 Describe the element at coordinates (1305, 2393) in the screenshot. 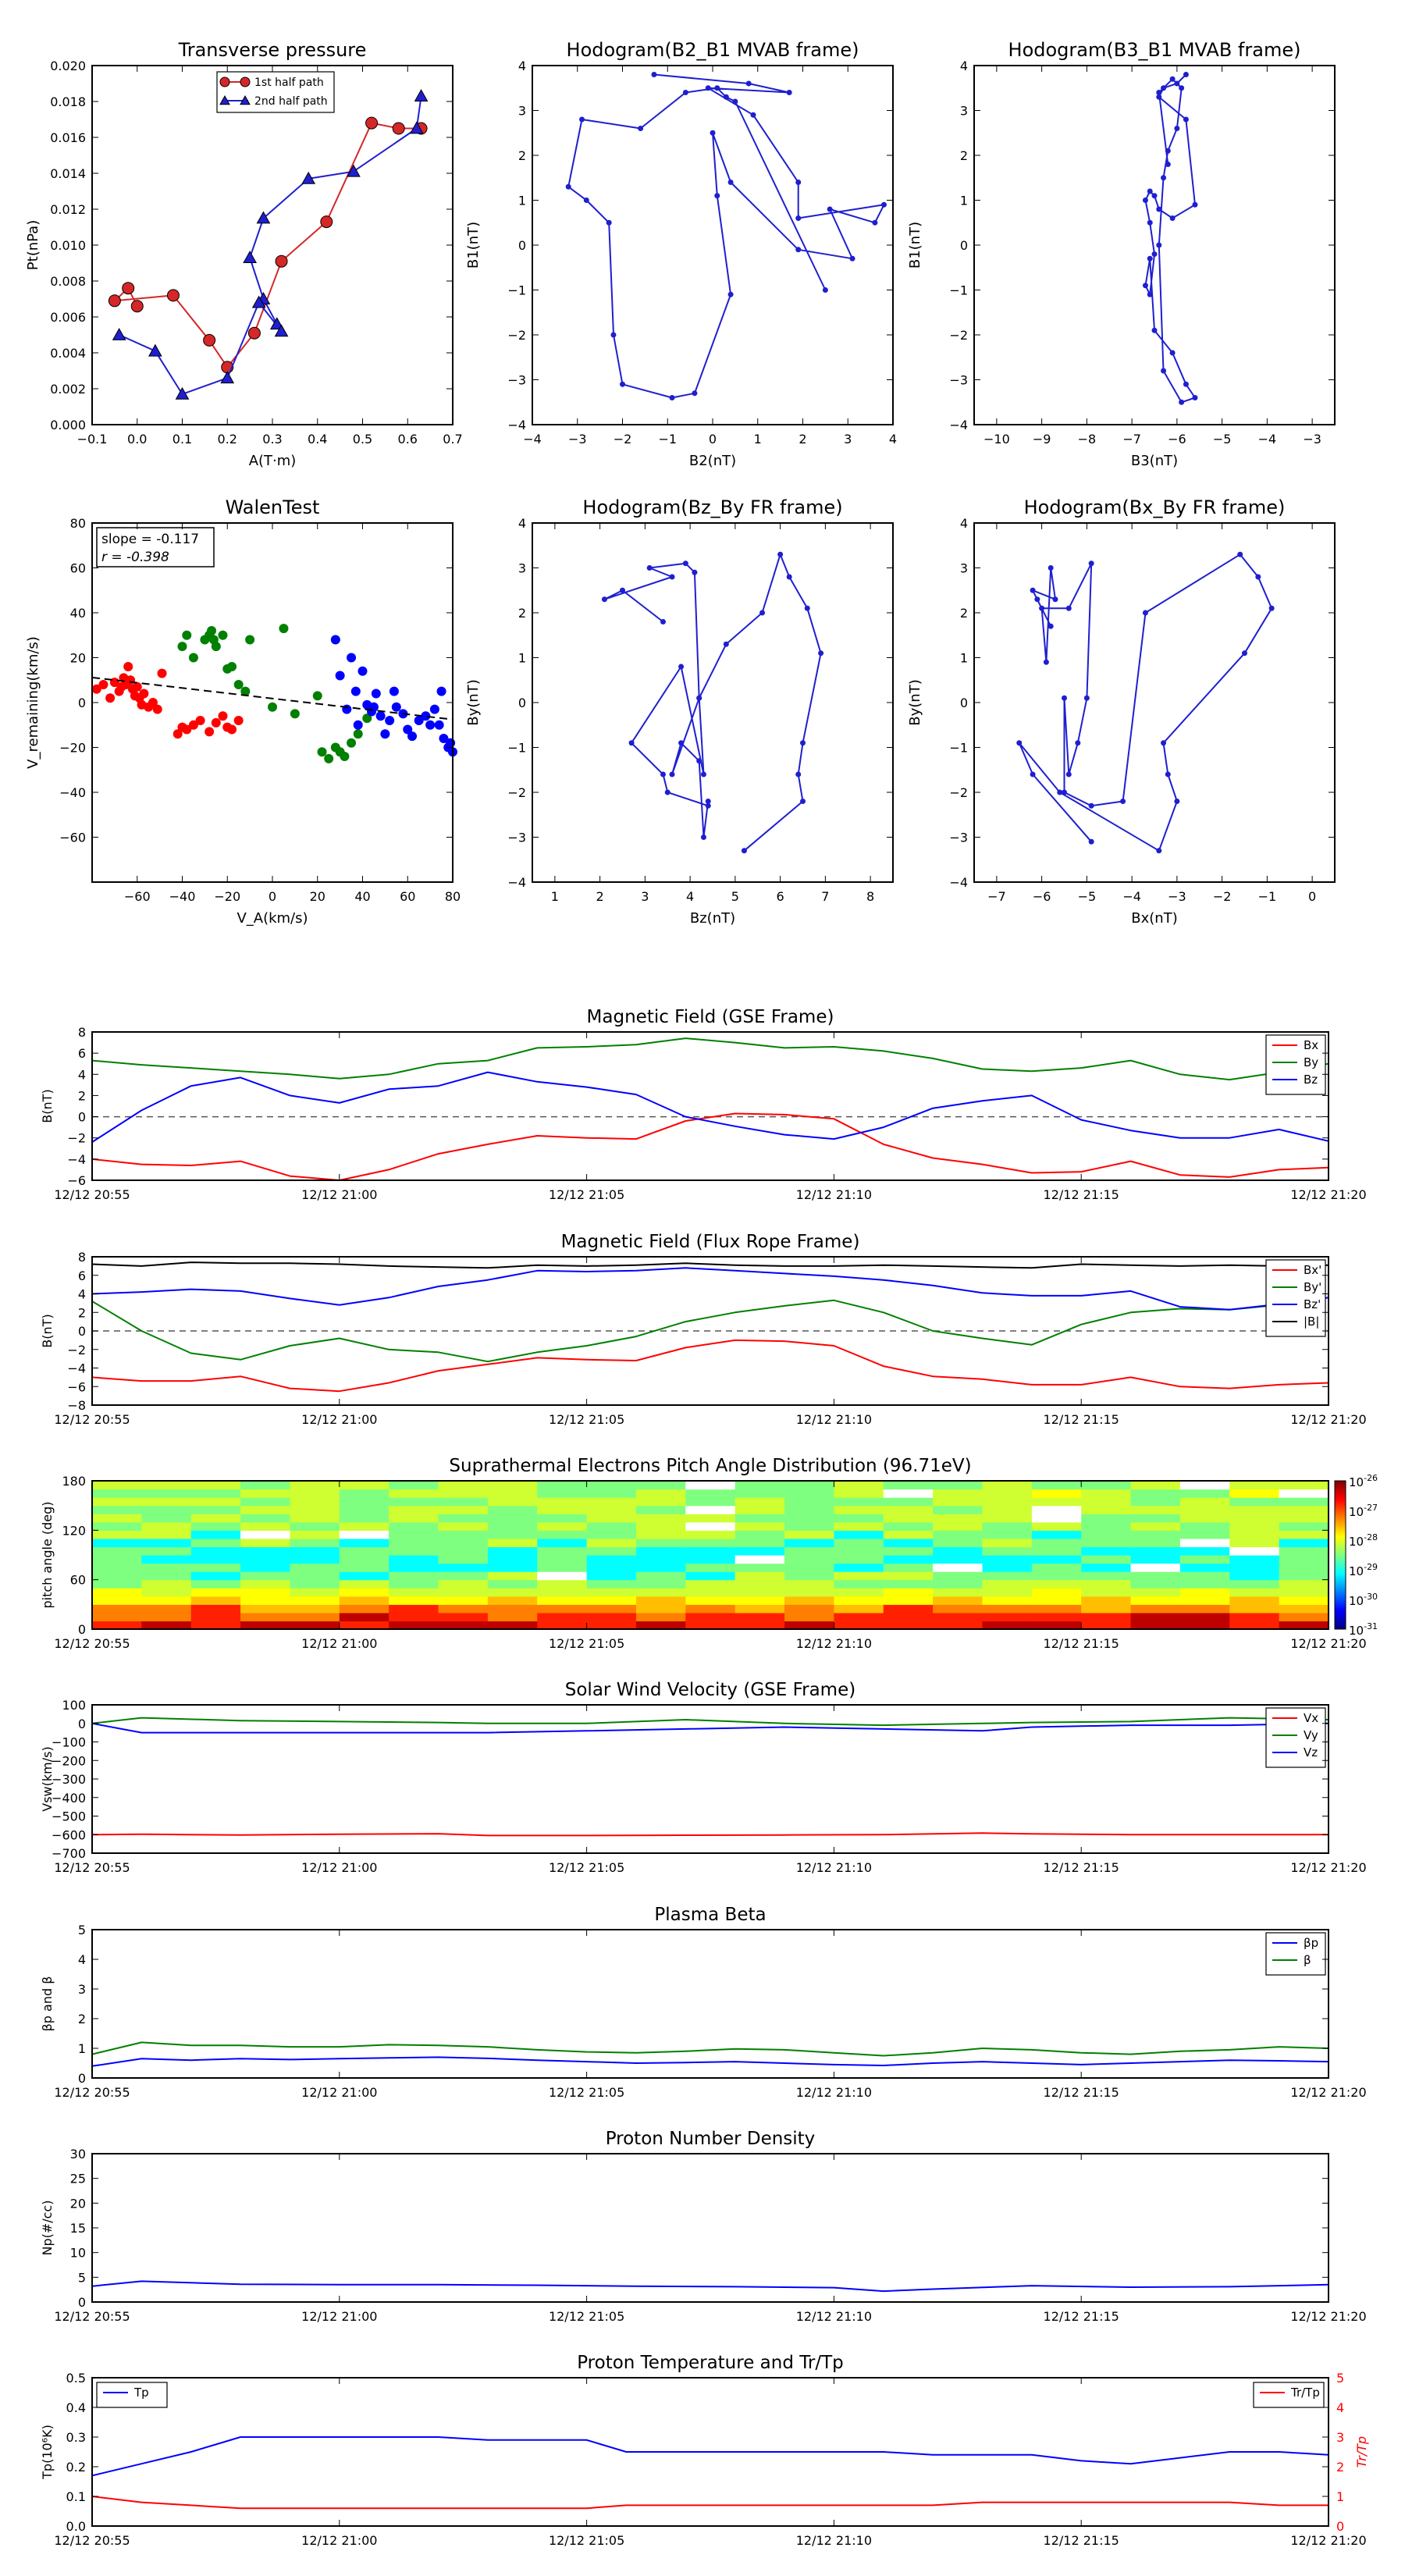

I see `tpr-right-legend-label: Tr/Tp` at that location.